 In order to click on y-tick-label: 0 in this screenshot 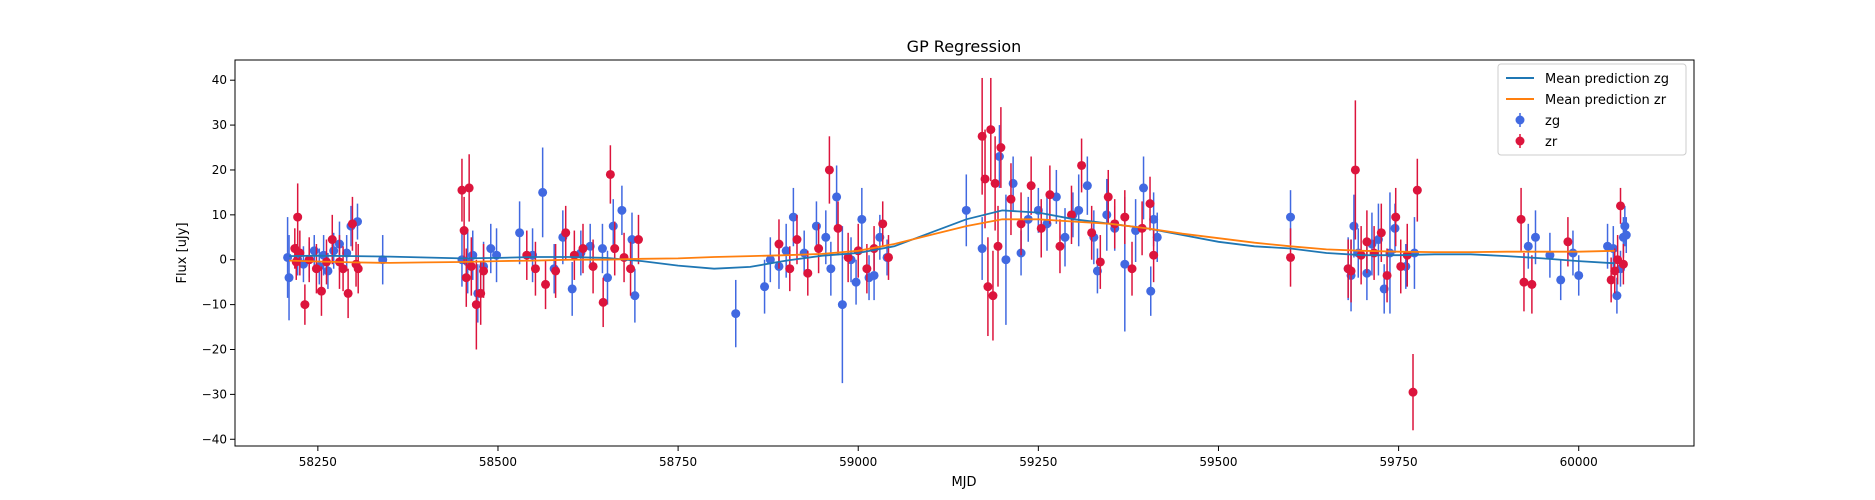, I will do `click(223, 260)`.